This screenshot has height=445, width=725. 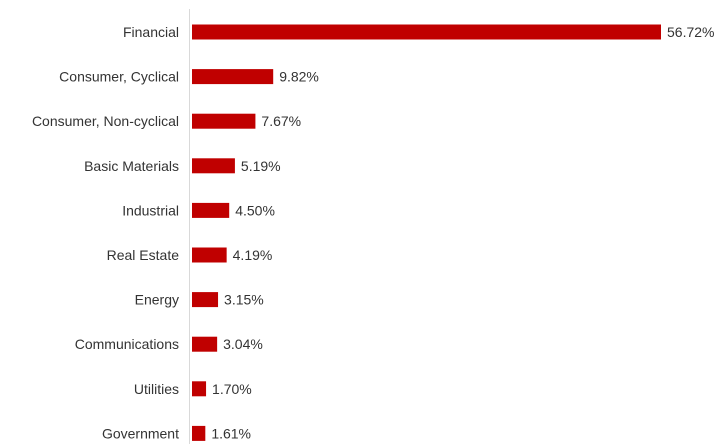 I want to click on category-label: Consumer, Cyclical, so click(x=119, y=77).